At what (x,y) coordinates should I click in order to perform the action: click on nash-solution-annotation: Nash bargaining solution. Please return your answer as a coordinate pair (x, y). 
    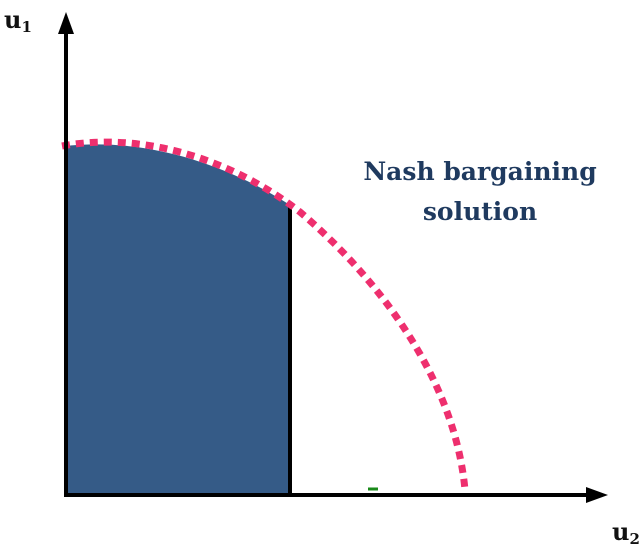
    Looking at the image, I should click on (480, 192).